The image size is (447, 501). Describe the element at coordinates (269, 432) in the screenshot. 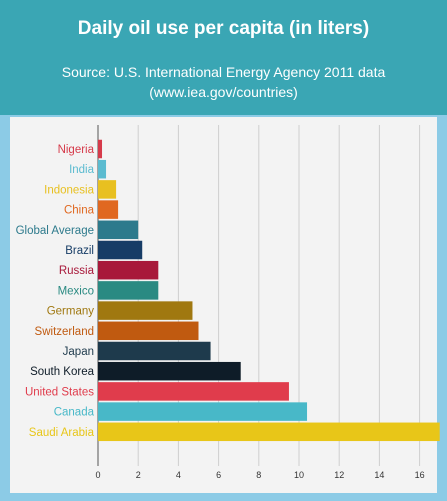

I see `bar-saudi-arabia` at that location.